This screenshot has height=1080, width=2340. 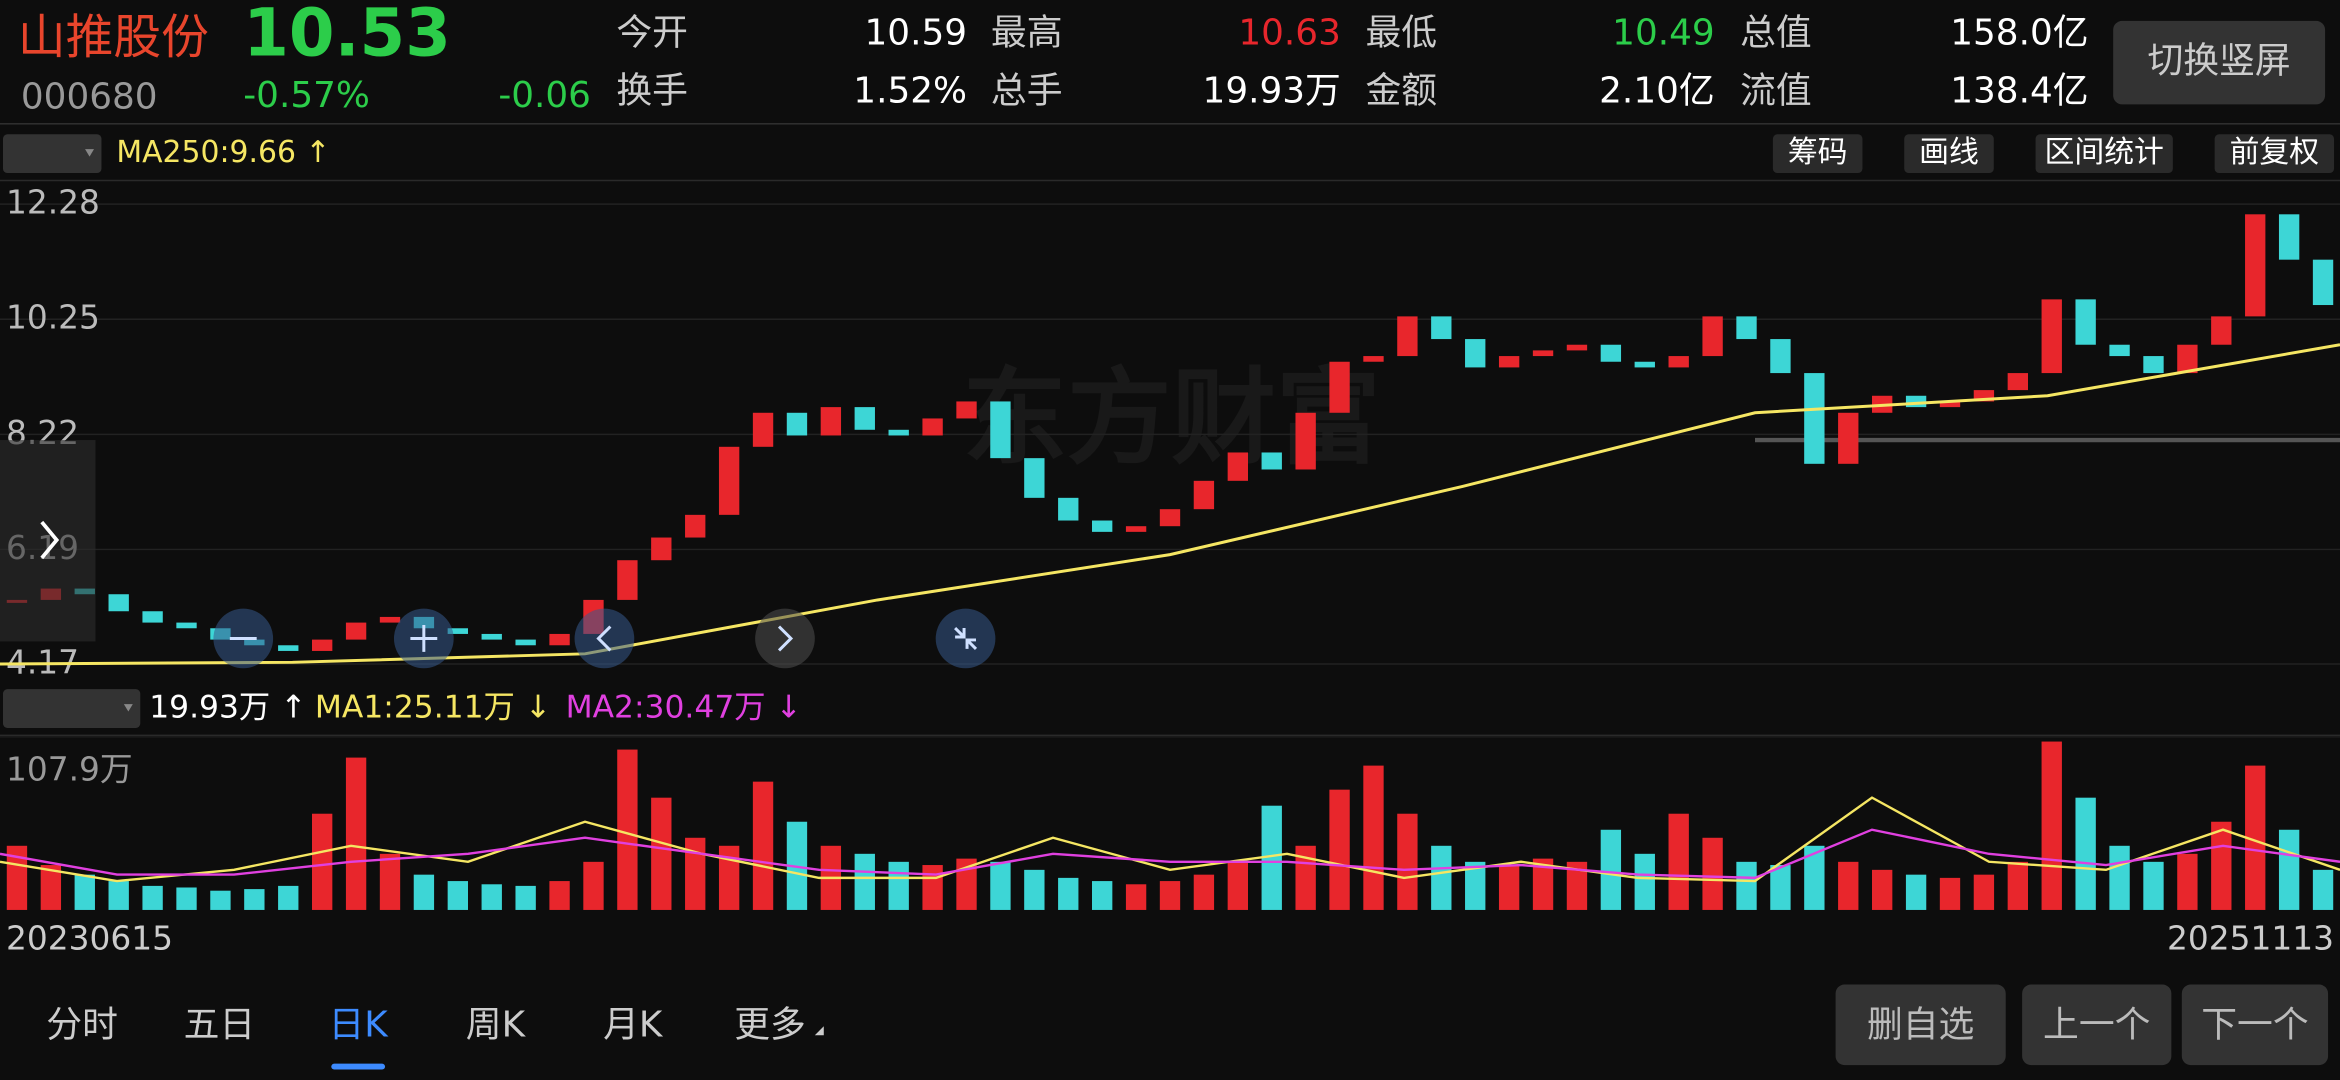 What do you see at coordinates (1170, 839) in the screenshot?
I see `volume-ma-line` at bounding box center [1170, 839].